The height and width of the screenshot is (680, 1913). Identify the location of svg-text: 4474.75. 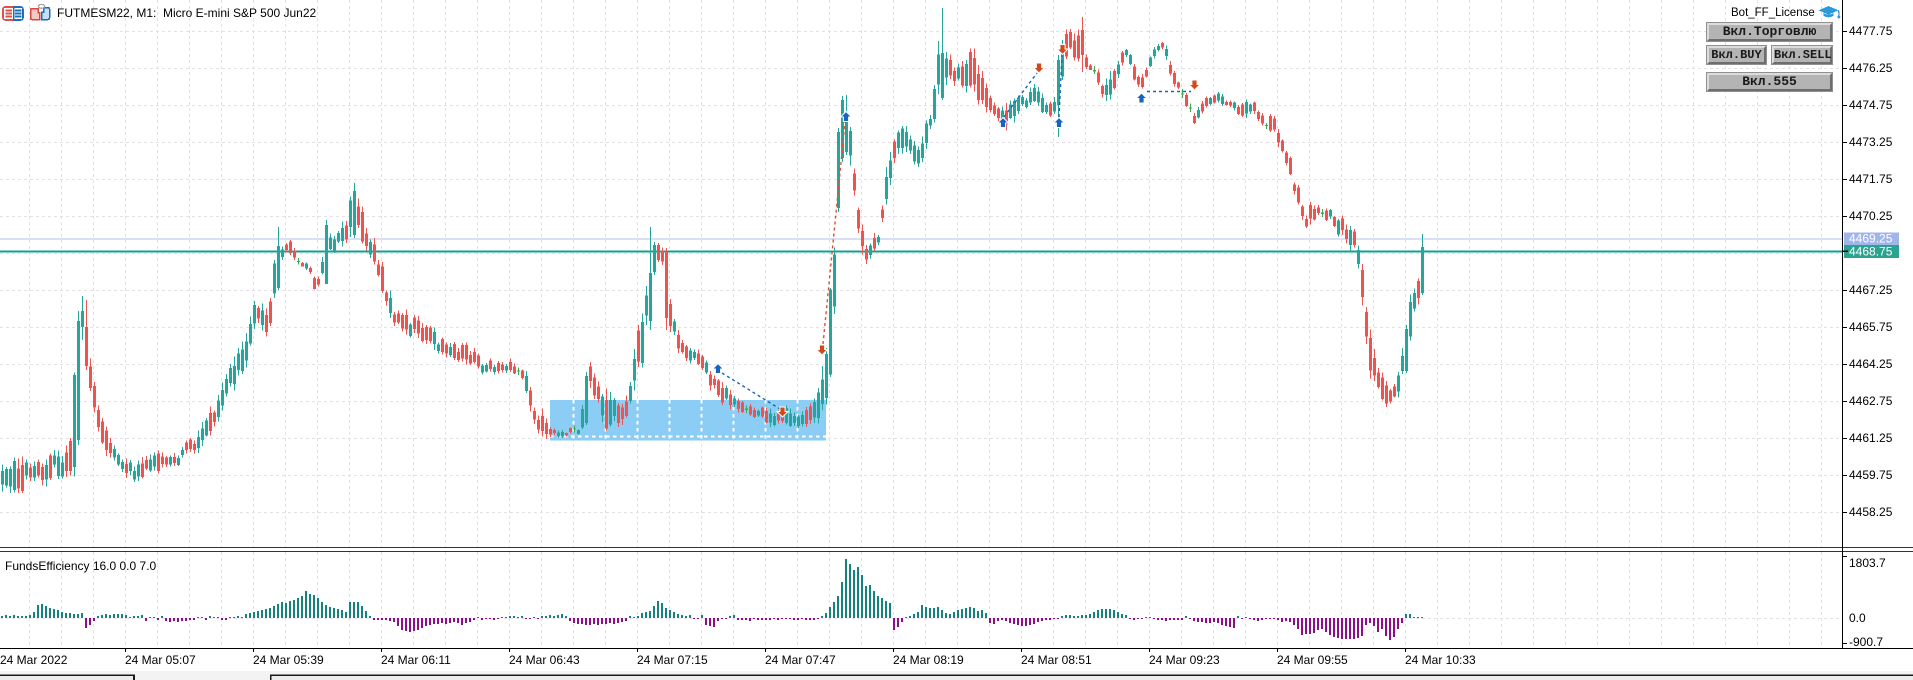
(1871, 105).